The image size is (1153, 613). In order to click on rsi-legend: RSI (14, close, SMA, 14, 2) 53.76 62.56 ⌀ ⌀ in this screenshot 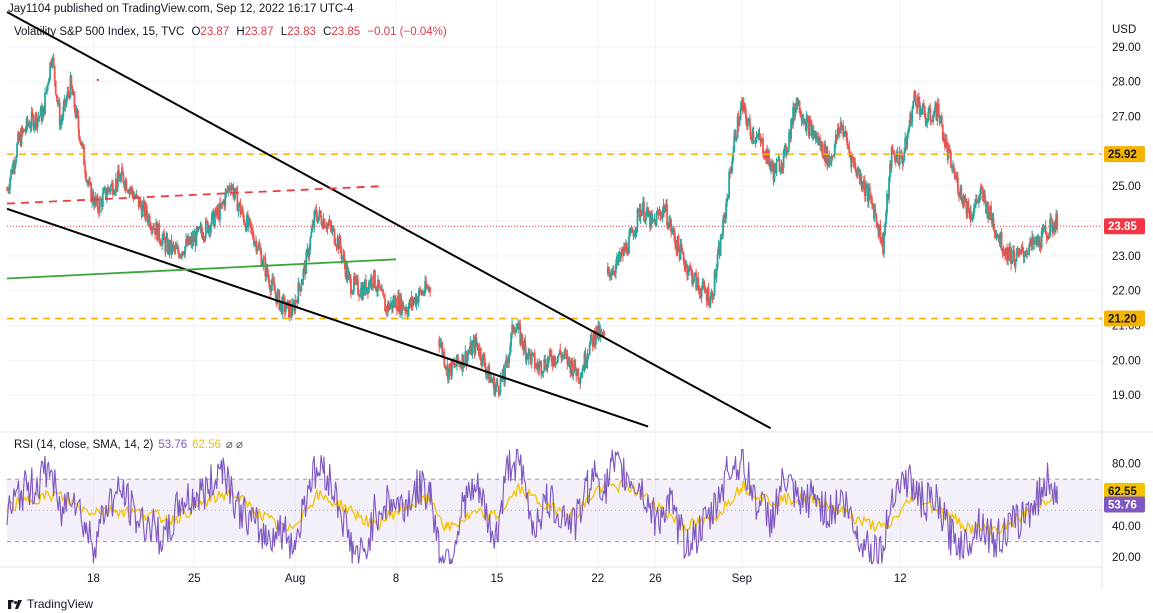, I will do `click(128, 445)`.